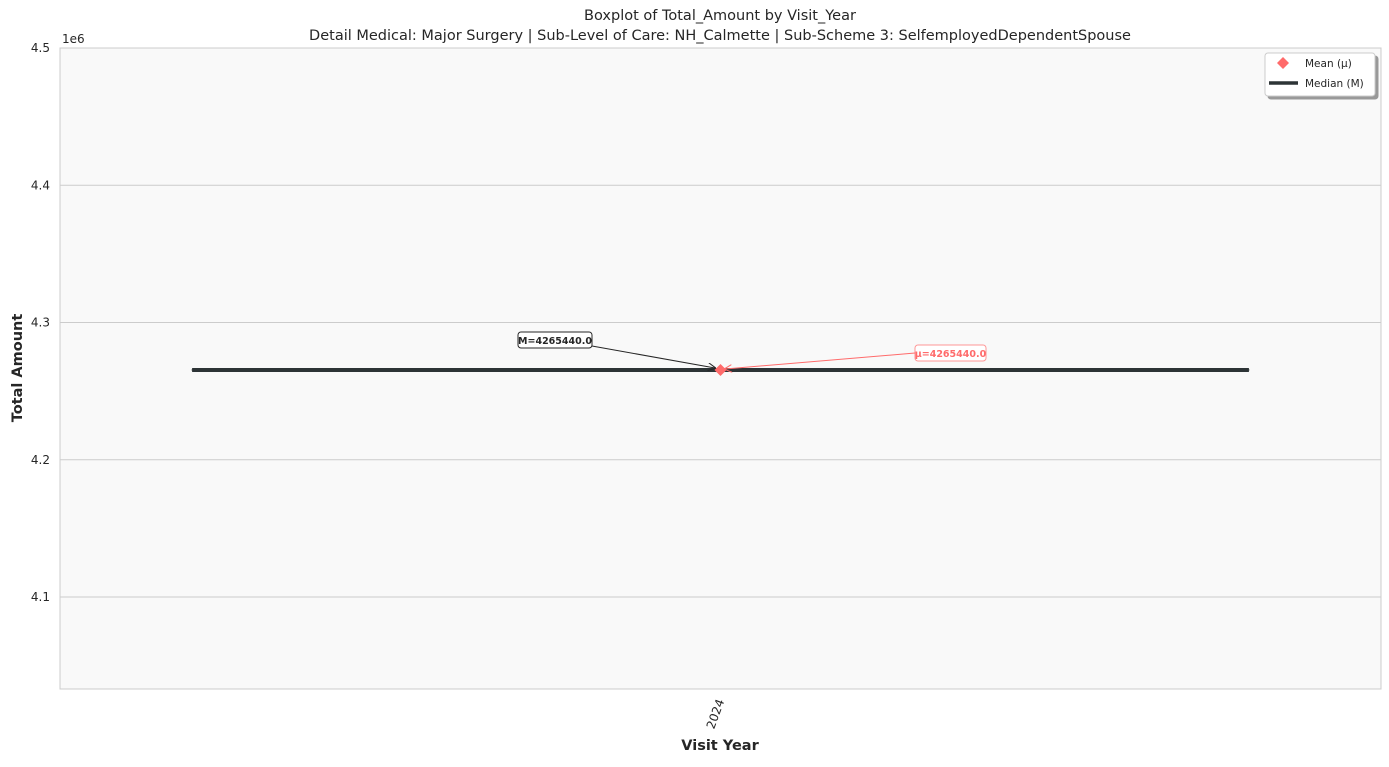 The width and height of the screenshot is (1389, 767). I want to click on y-axis-offset-label: 1e6, so click(73, 39).